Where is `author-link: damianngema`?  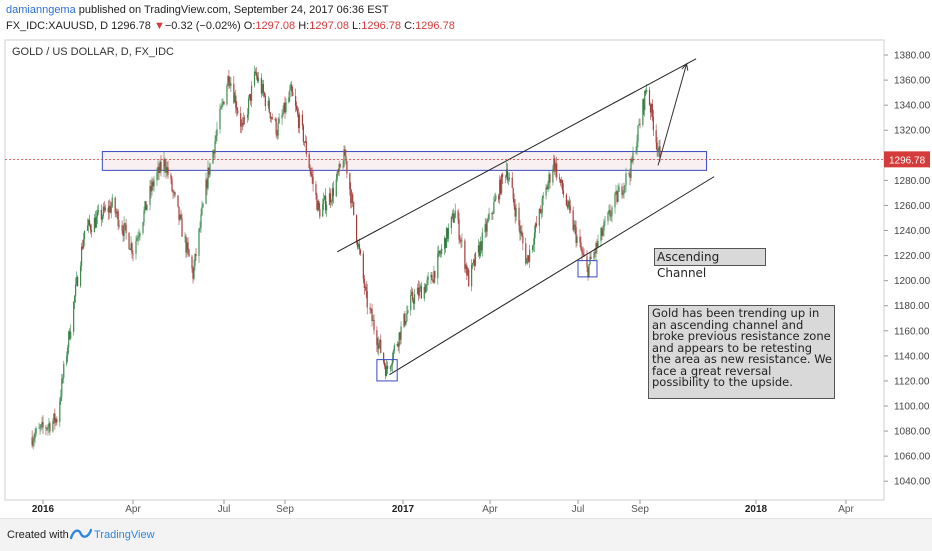 author-link: damianngema is located at coordinates (41, 10).